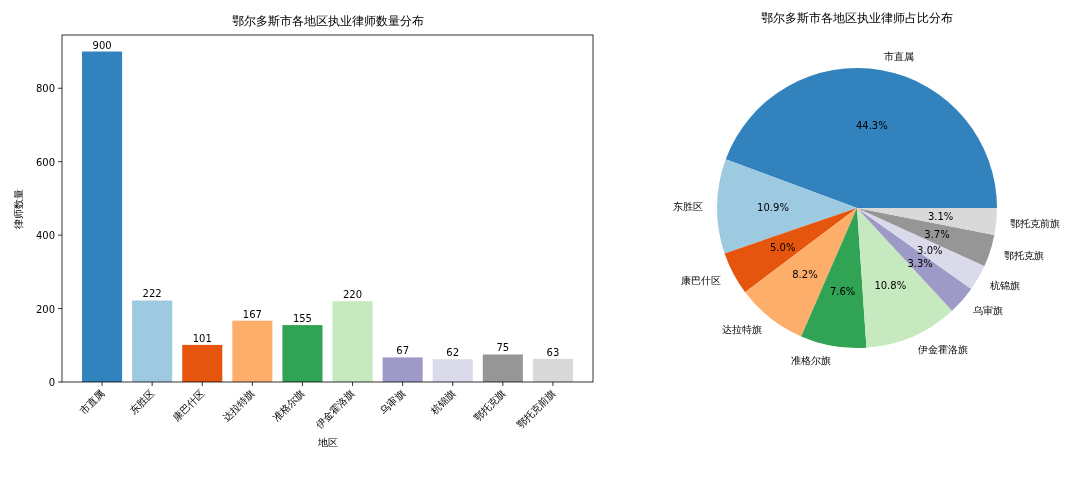 The height and width of the screenshot is (497, 1080). I want to click on slice-label: 东胜区, so click(688, 207).